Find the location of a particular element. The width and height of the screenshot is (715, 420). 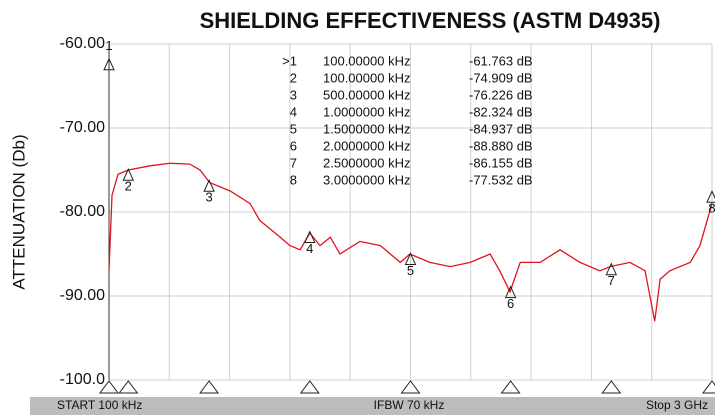

y-tick-label: -60.00 is located at coordinates (82, 43).